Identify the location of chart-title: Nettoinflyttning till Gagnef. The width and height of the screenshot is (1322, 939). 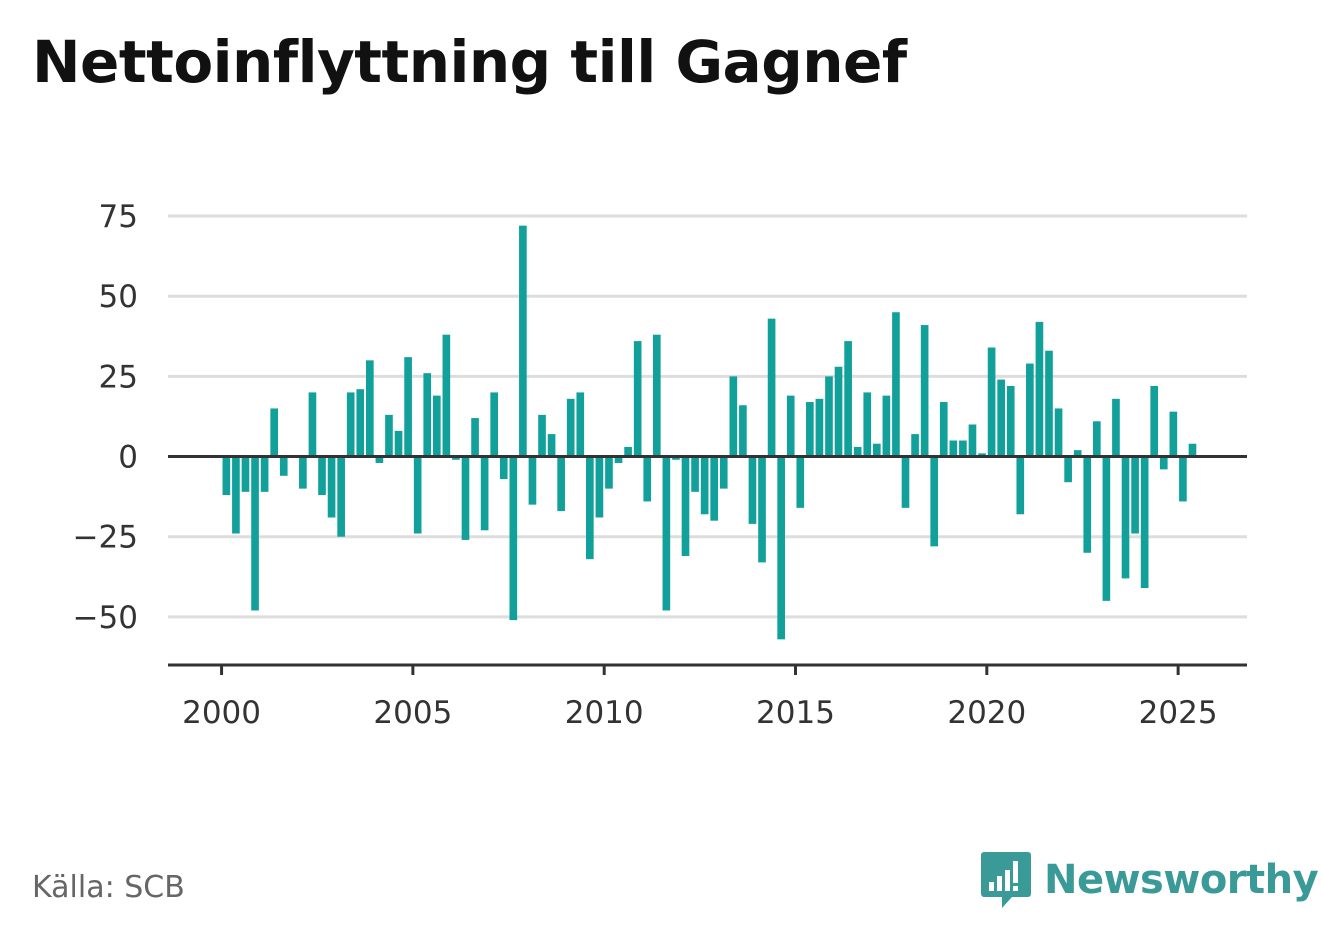
(469, 62).